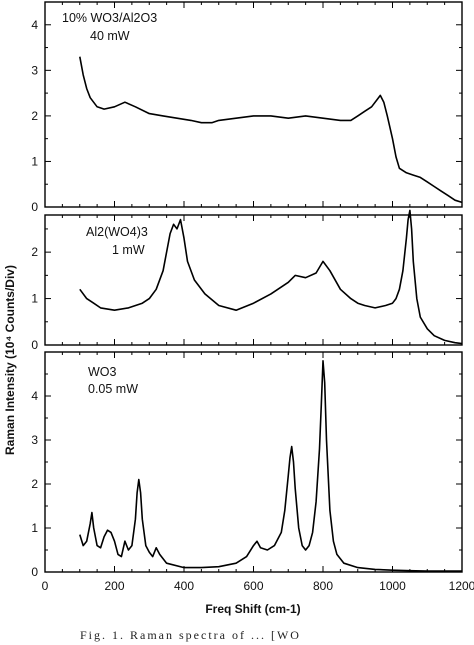 The image size is (474, 645). Describe the element at coordinates (10, 360) in the screenshot. I see `y-axis-title: Raman Intensity (10⁴ Counts/Div)` at that location.